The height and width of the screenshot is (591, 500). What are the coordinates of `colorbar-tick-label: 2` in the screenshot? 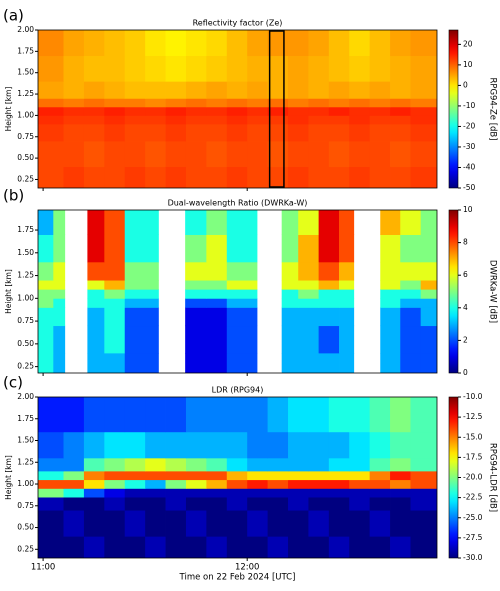 It's located at (465, 339).